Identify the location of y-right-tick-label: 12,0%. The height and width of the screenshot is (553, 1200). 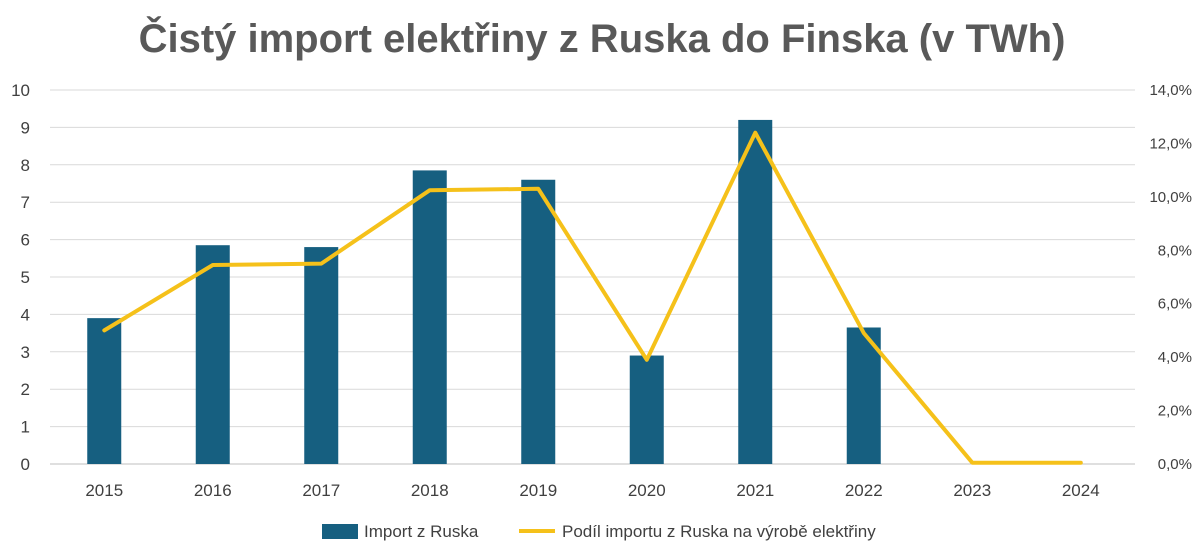
(1170, 143).